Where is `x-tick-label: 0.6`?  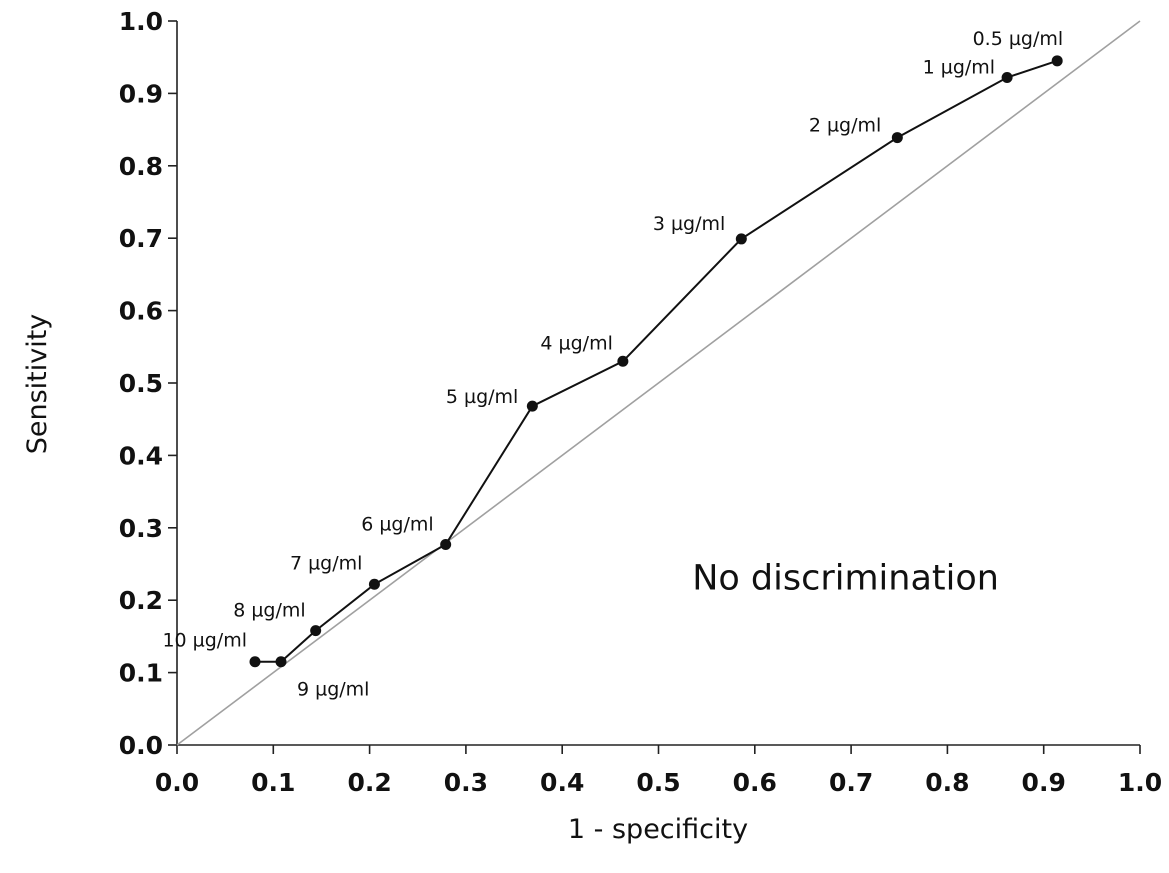
x-tick-label: 0.6 is located at coordinates (755, 782).